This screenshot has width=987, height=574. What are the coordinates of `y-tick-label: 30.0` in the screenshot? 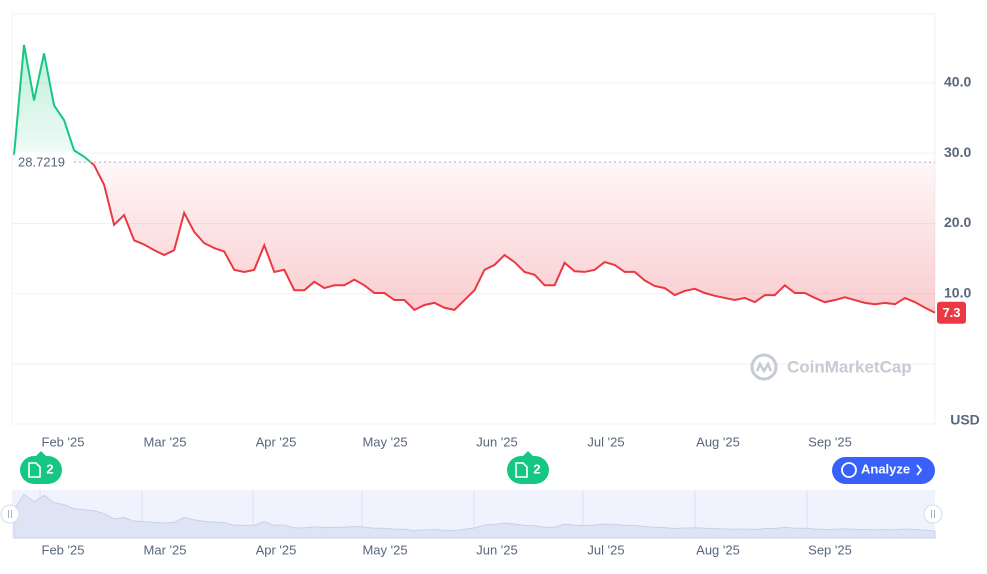 It's located at (957, 152).